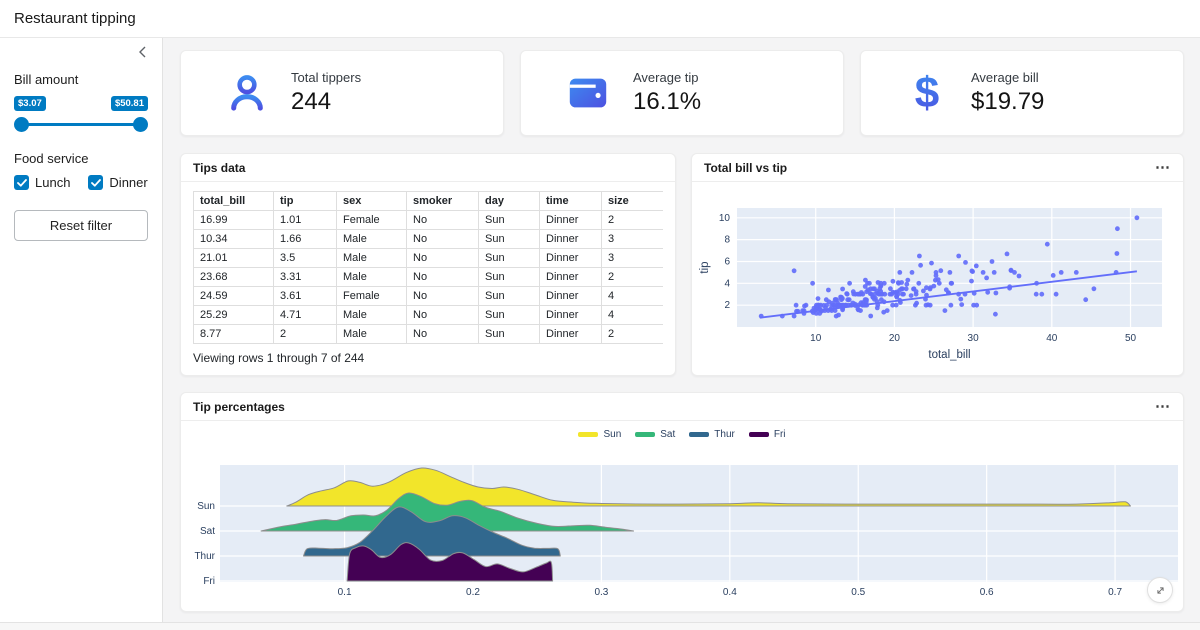 The height and width of the screenshot is (630, 1200). I want to click on table-cell: 4, so click(632, 296).